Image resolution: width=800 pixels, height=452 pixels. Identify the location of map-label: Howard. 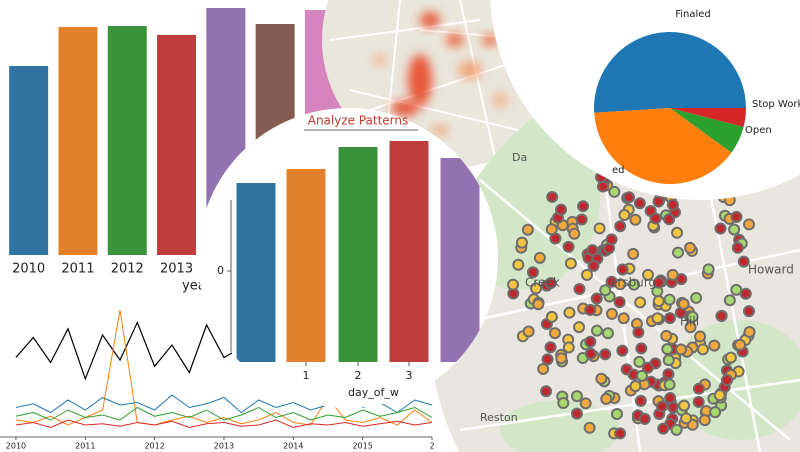
(771, 270).